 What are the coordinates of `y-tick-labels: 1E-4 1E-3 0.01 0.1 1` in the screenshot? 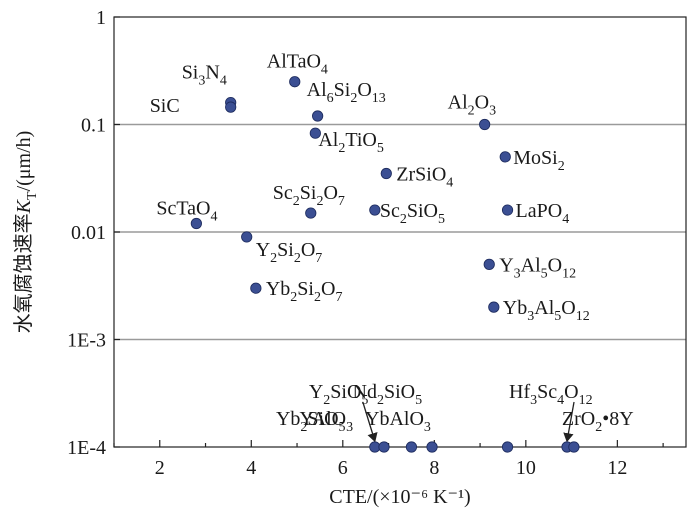 It's located at (86, 233).